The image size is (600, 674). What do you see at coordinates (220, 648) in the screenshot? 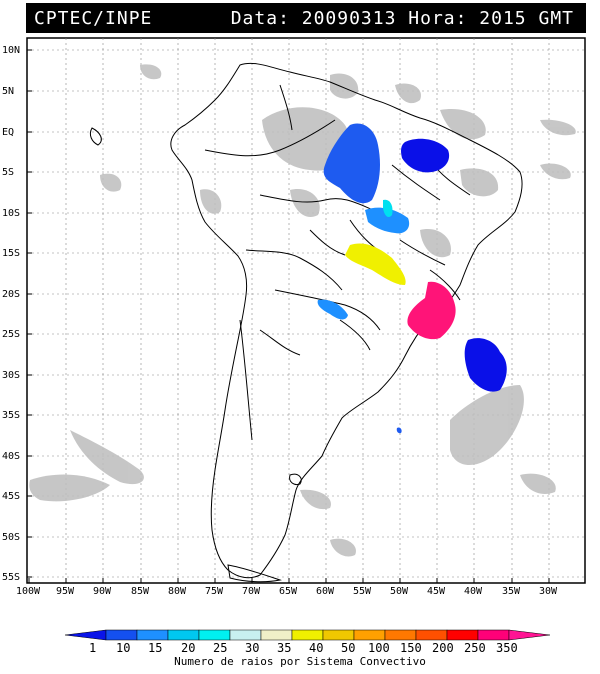
I see `colorbar-label: 25` at bounding box center [220, 648].